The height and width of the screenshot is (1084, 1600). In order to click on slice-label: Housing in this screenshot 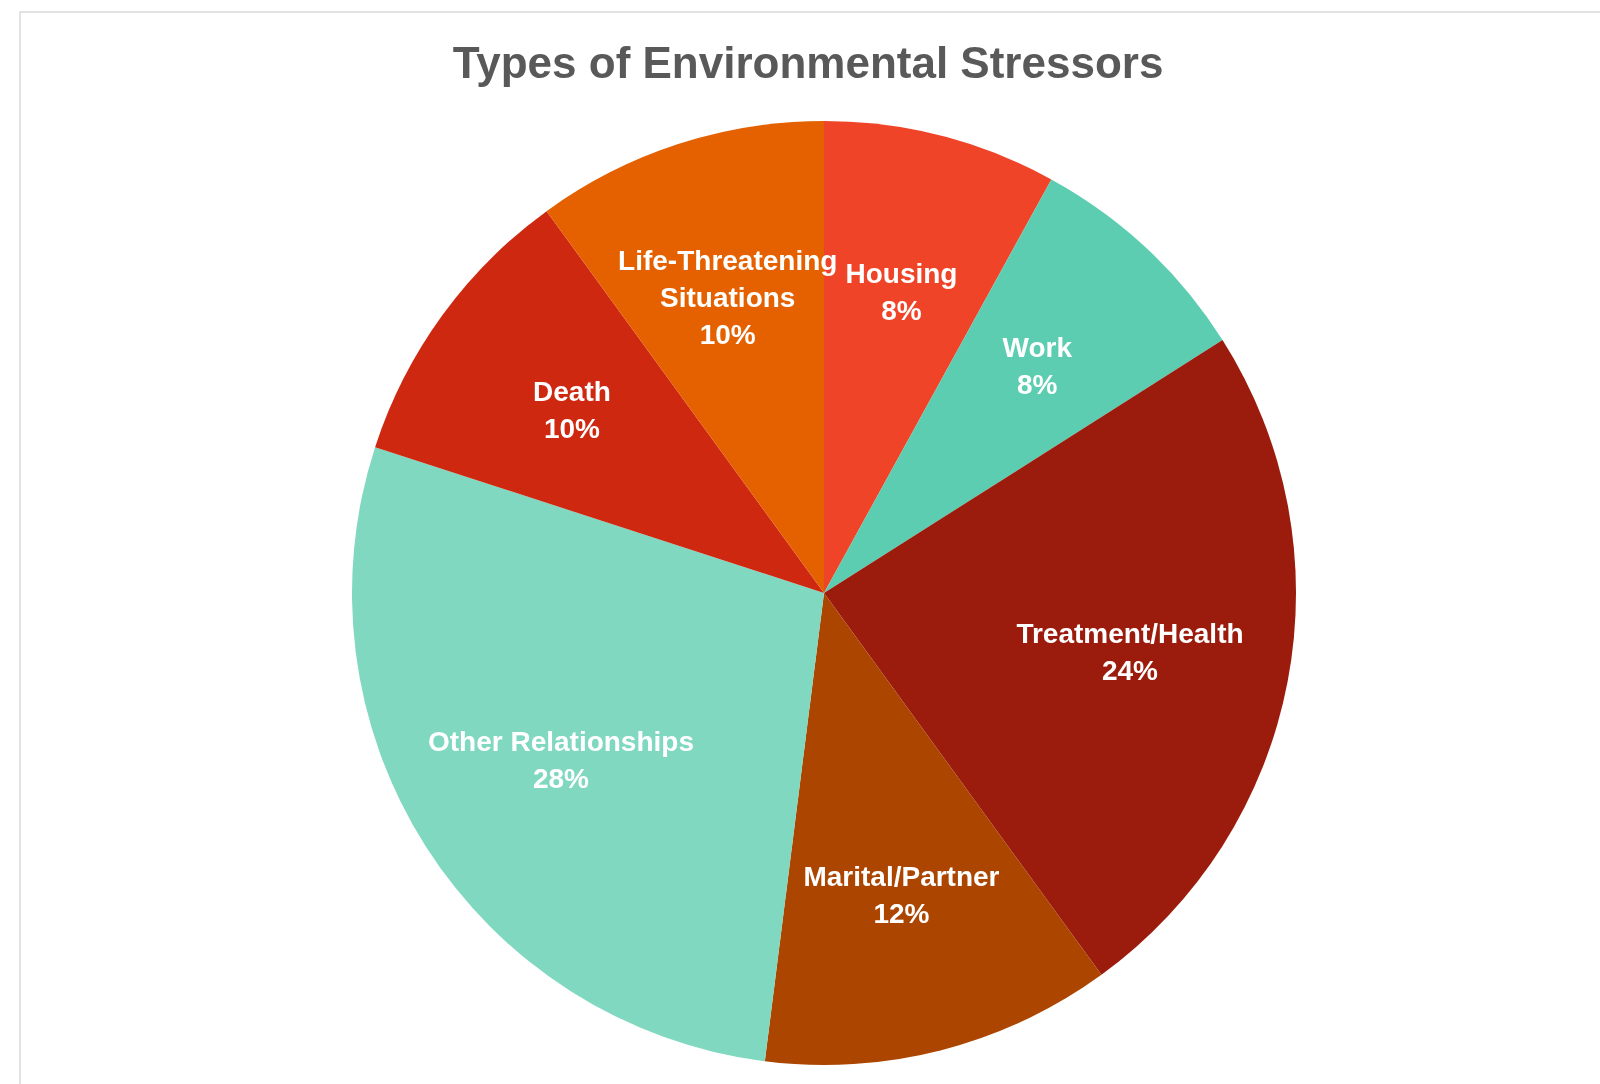, I will do `click(901, 273)`.